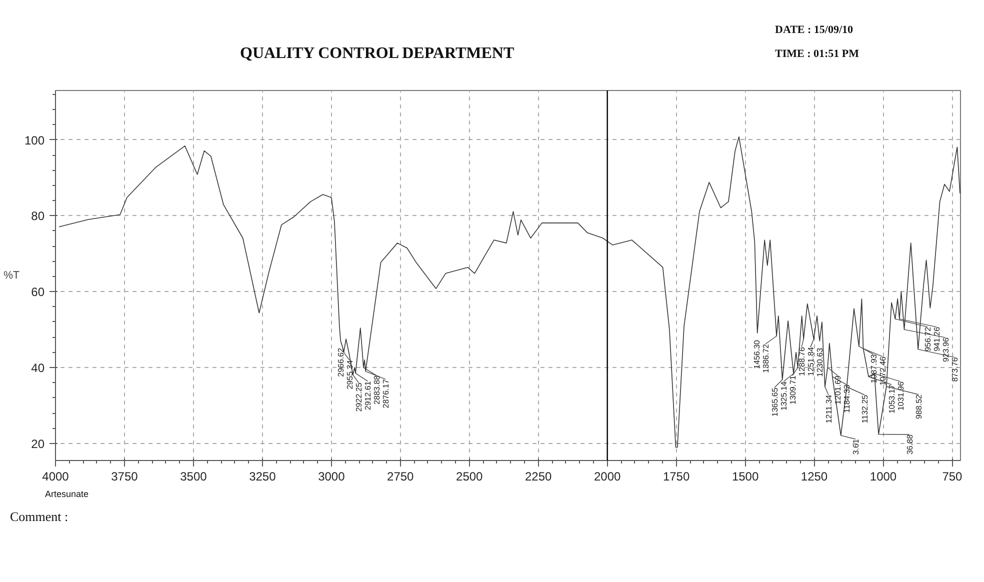  I want to click on annotation: 873.76, so click(955, 369).